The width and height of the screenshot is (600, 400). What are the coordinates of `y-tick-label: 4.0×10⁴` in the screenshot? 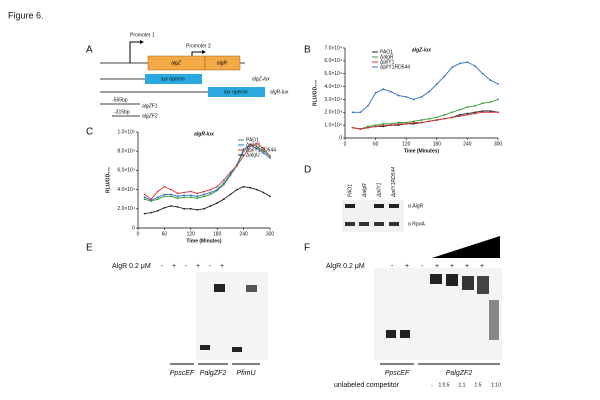 It's located at (126, 190).